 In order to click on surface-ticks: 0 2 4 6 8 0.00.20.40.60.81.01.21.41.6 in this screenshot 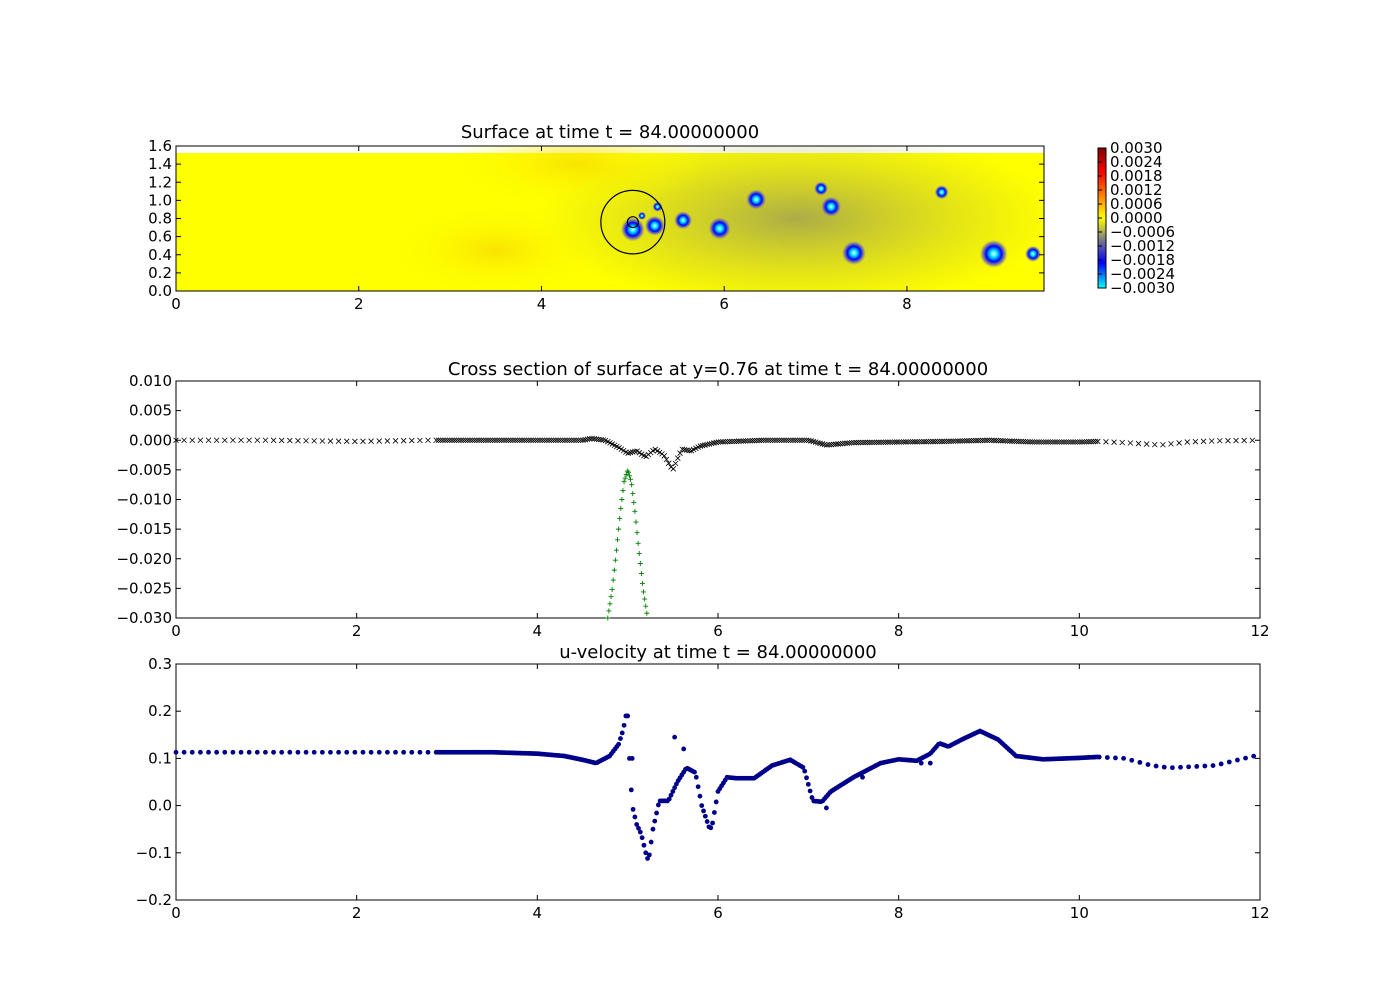, I will do `click(596, 225)`.